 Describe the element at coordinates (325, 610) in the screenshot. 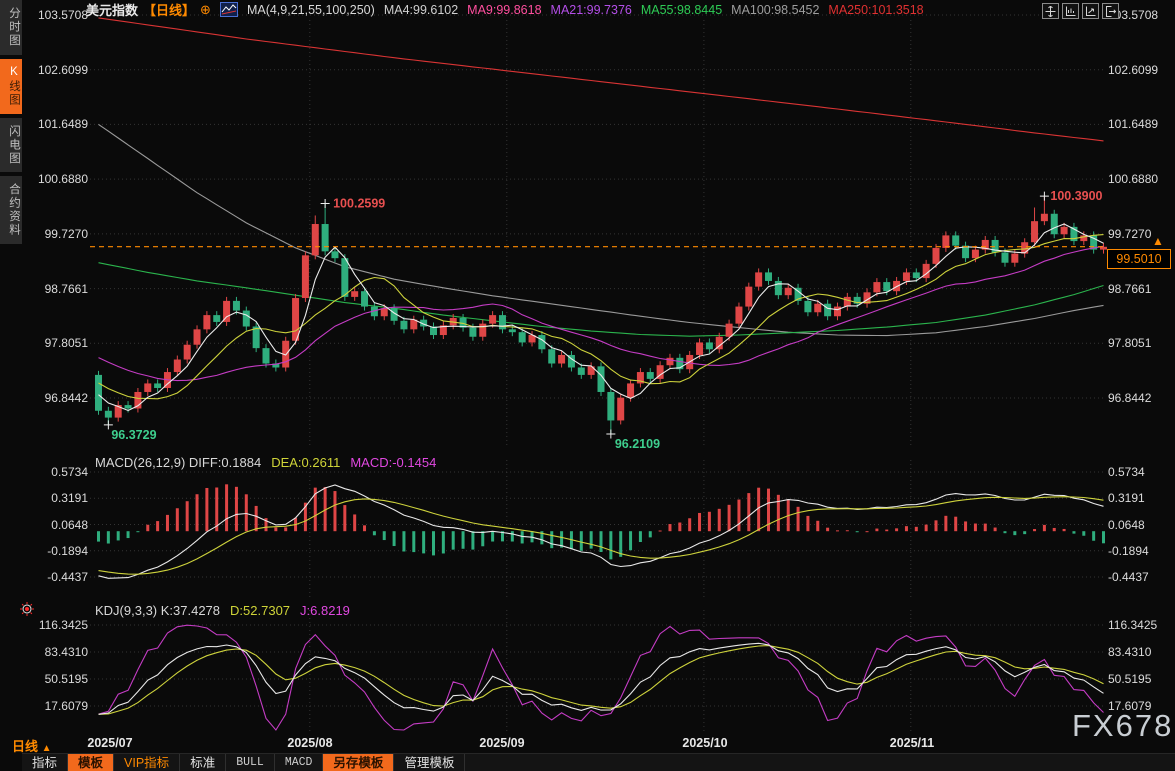

I see `kdj-j-value: J:6.8219` at that location.